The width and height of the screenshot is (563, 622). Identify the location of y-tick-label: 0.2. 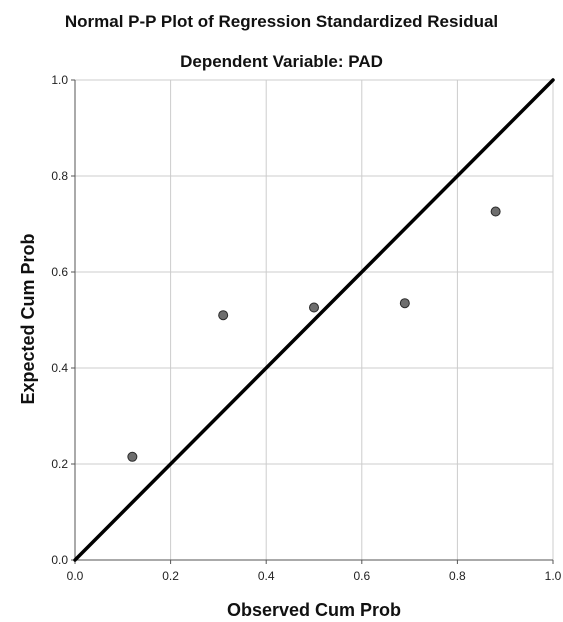
(59, 464).